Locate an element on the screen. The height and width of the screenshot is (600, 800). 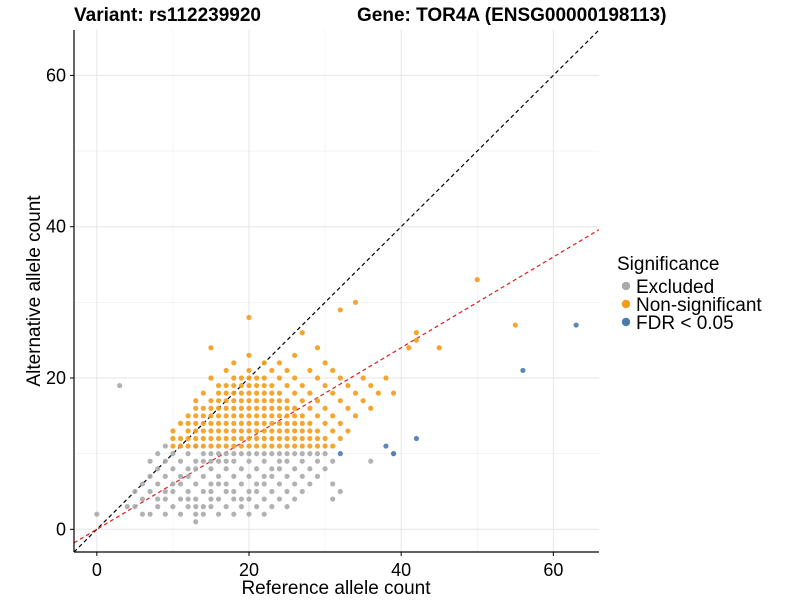
legend-title: Significance is located at coordinates (668, 264).